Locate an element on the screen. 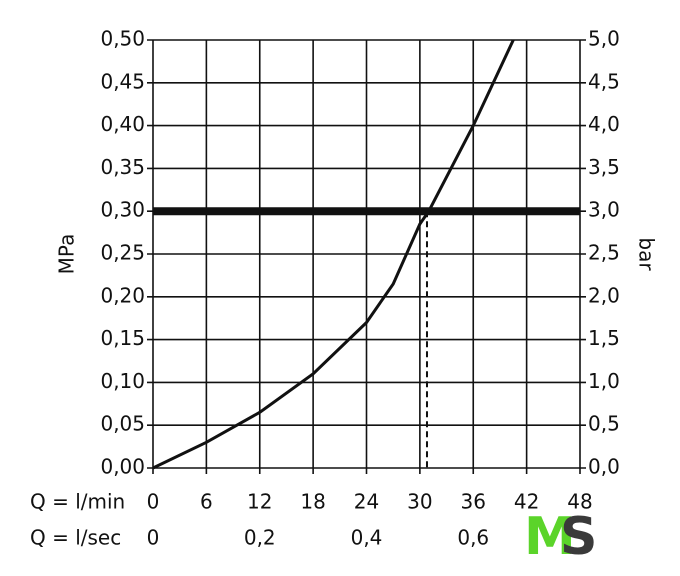 The image size is (680, 576). y-tick-label: 0,10 is located at coordinates (122, 381).